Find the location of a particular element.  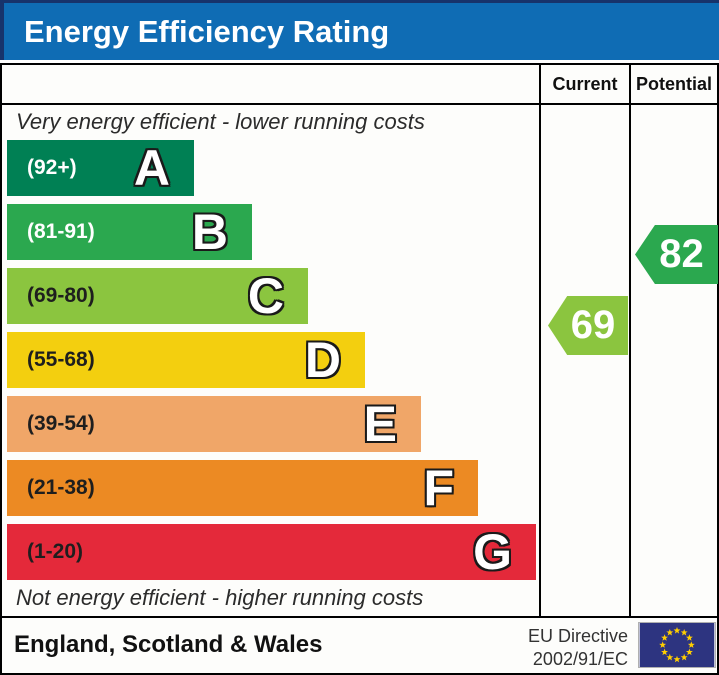

band-c-letter: C is located at coordinates (265, 296).